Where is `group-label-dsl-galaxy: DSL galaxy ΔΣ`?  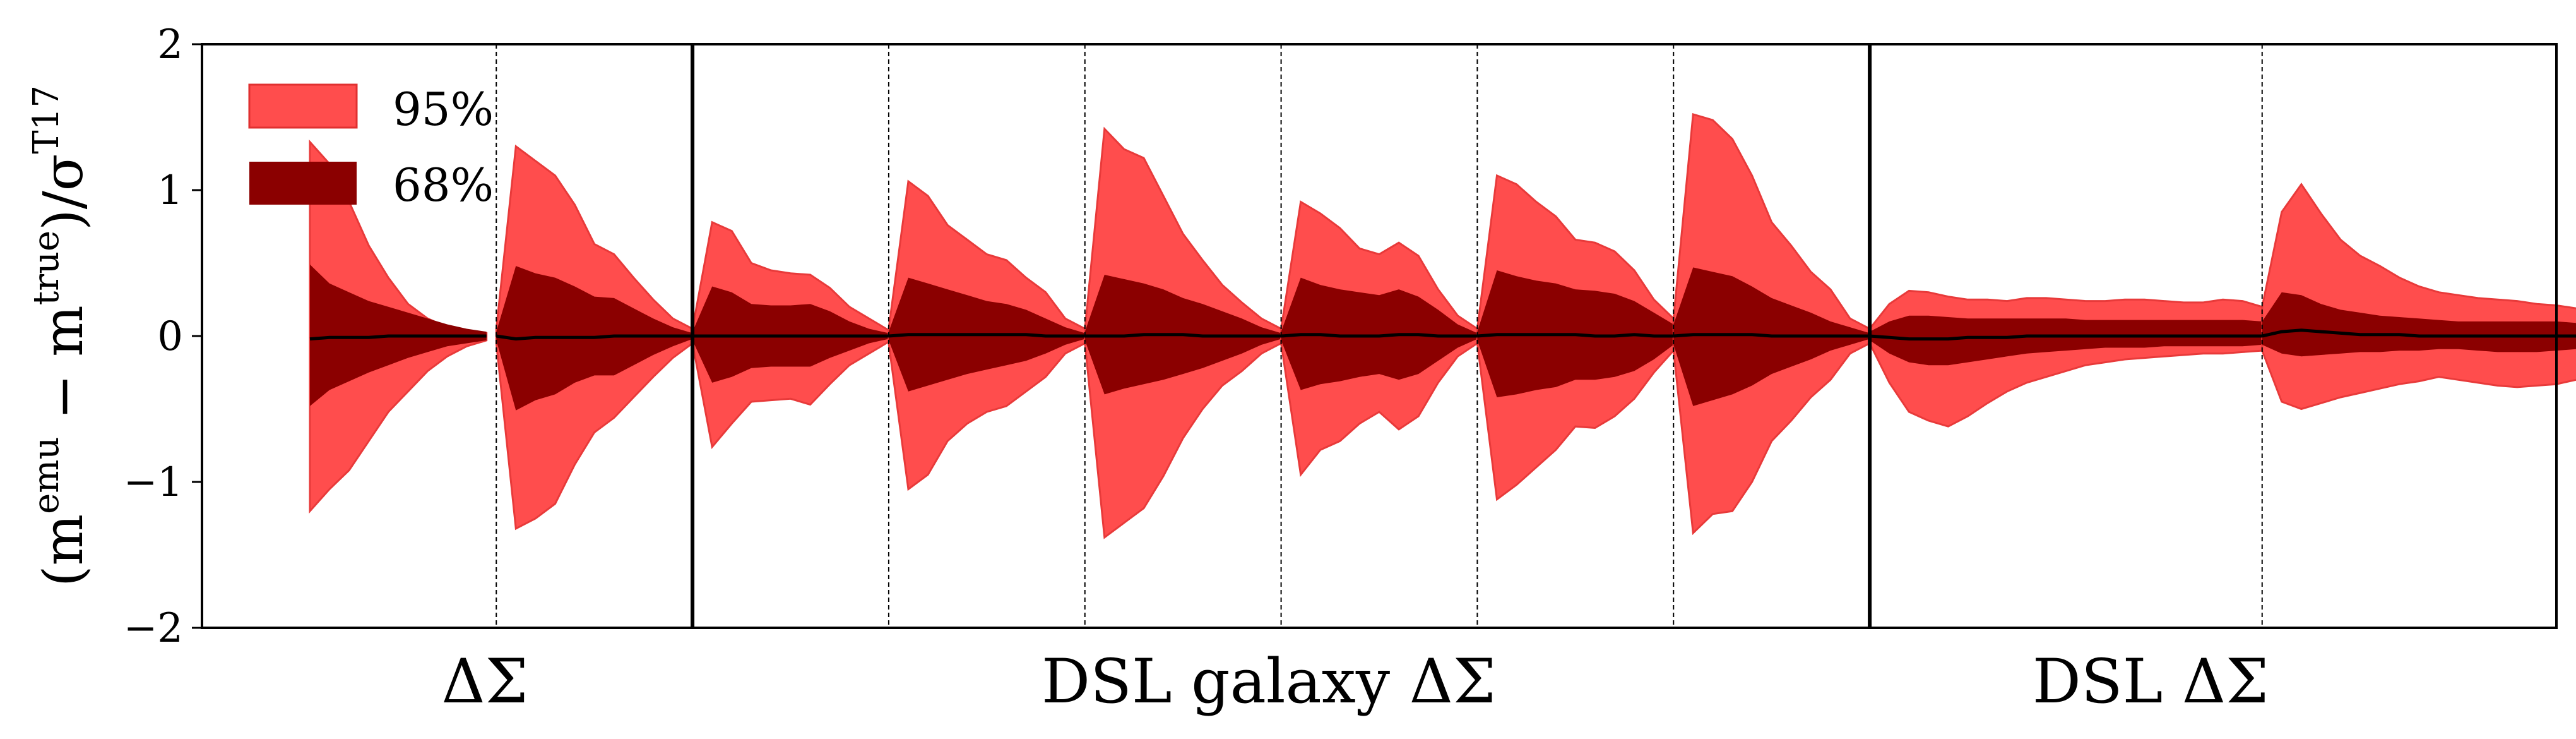
group-label-dsl-galaxy: DSL galaxy ΔΣ is located at coordinates (1269, 682).